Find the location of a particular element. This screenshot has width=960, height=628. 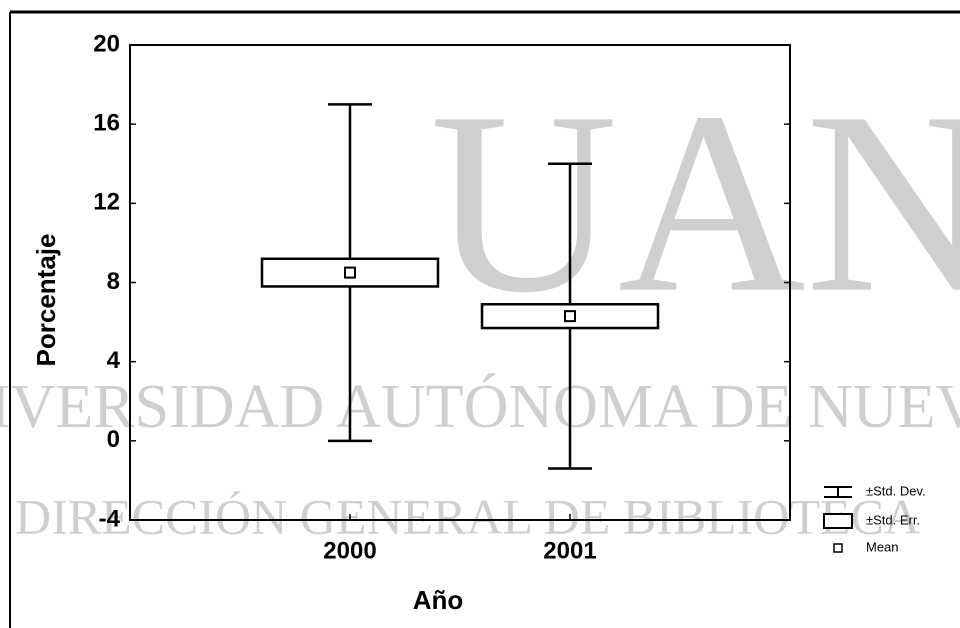

y-axis-label: Porcentaje is located at coordinates (46, 300).